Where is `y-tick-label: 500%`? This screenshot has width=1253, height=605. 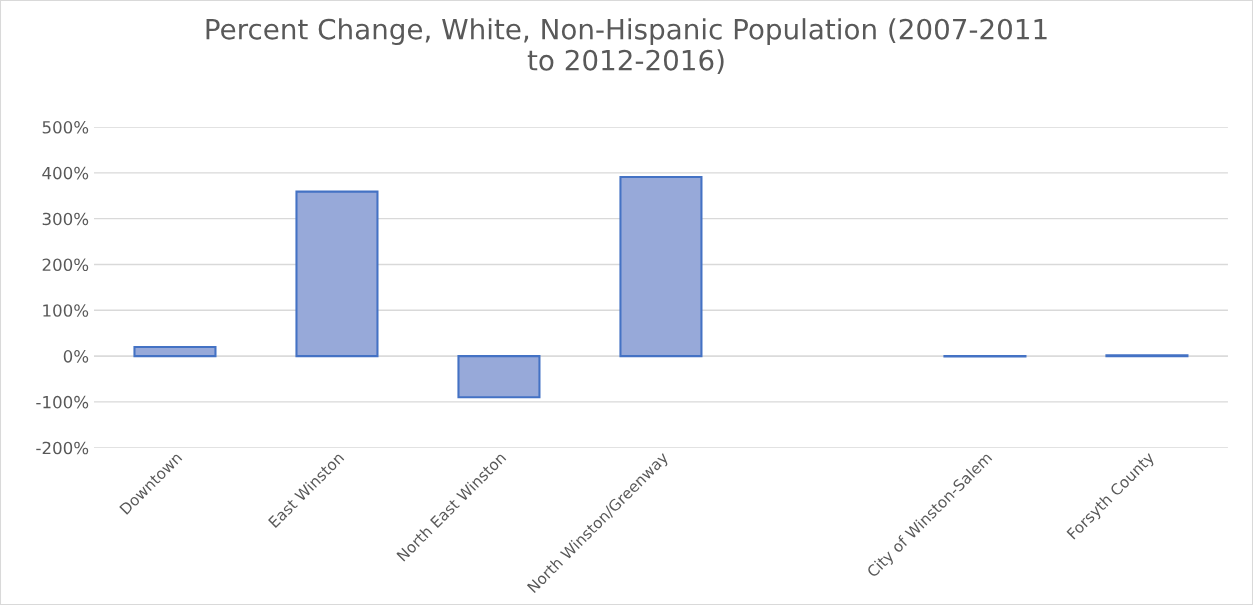 y-tick-label: 500% is located at coordinates (65, 127).